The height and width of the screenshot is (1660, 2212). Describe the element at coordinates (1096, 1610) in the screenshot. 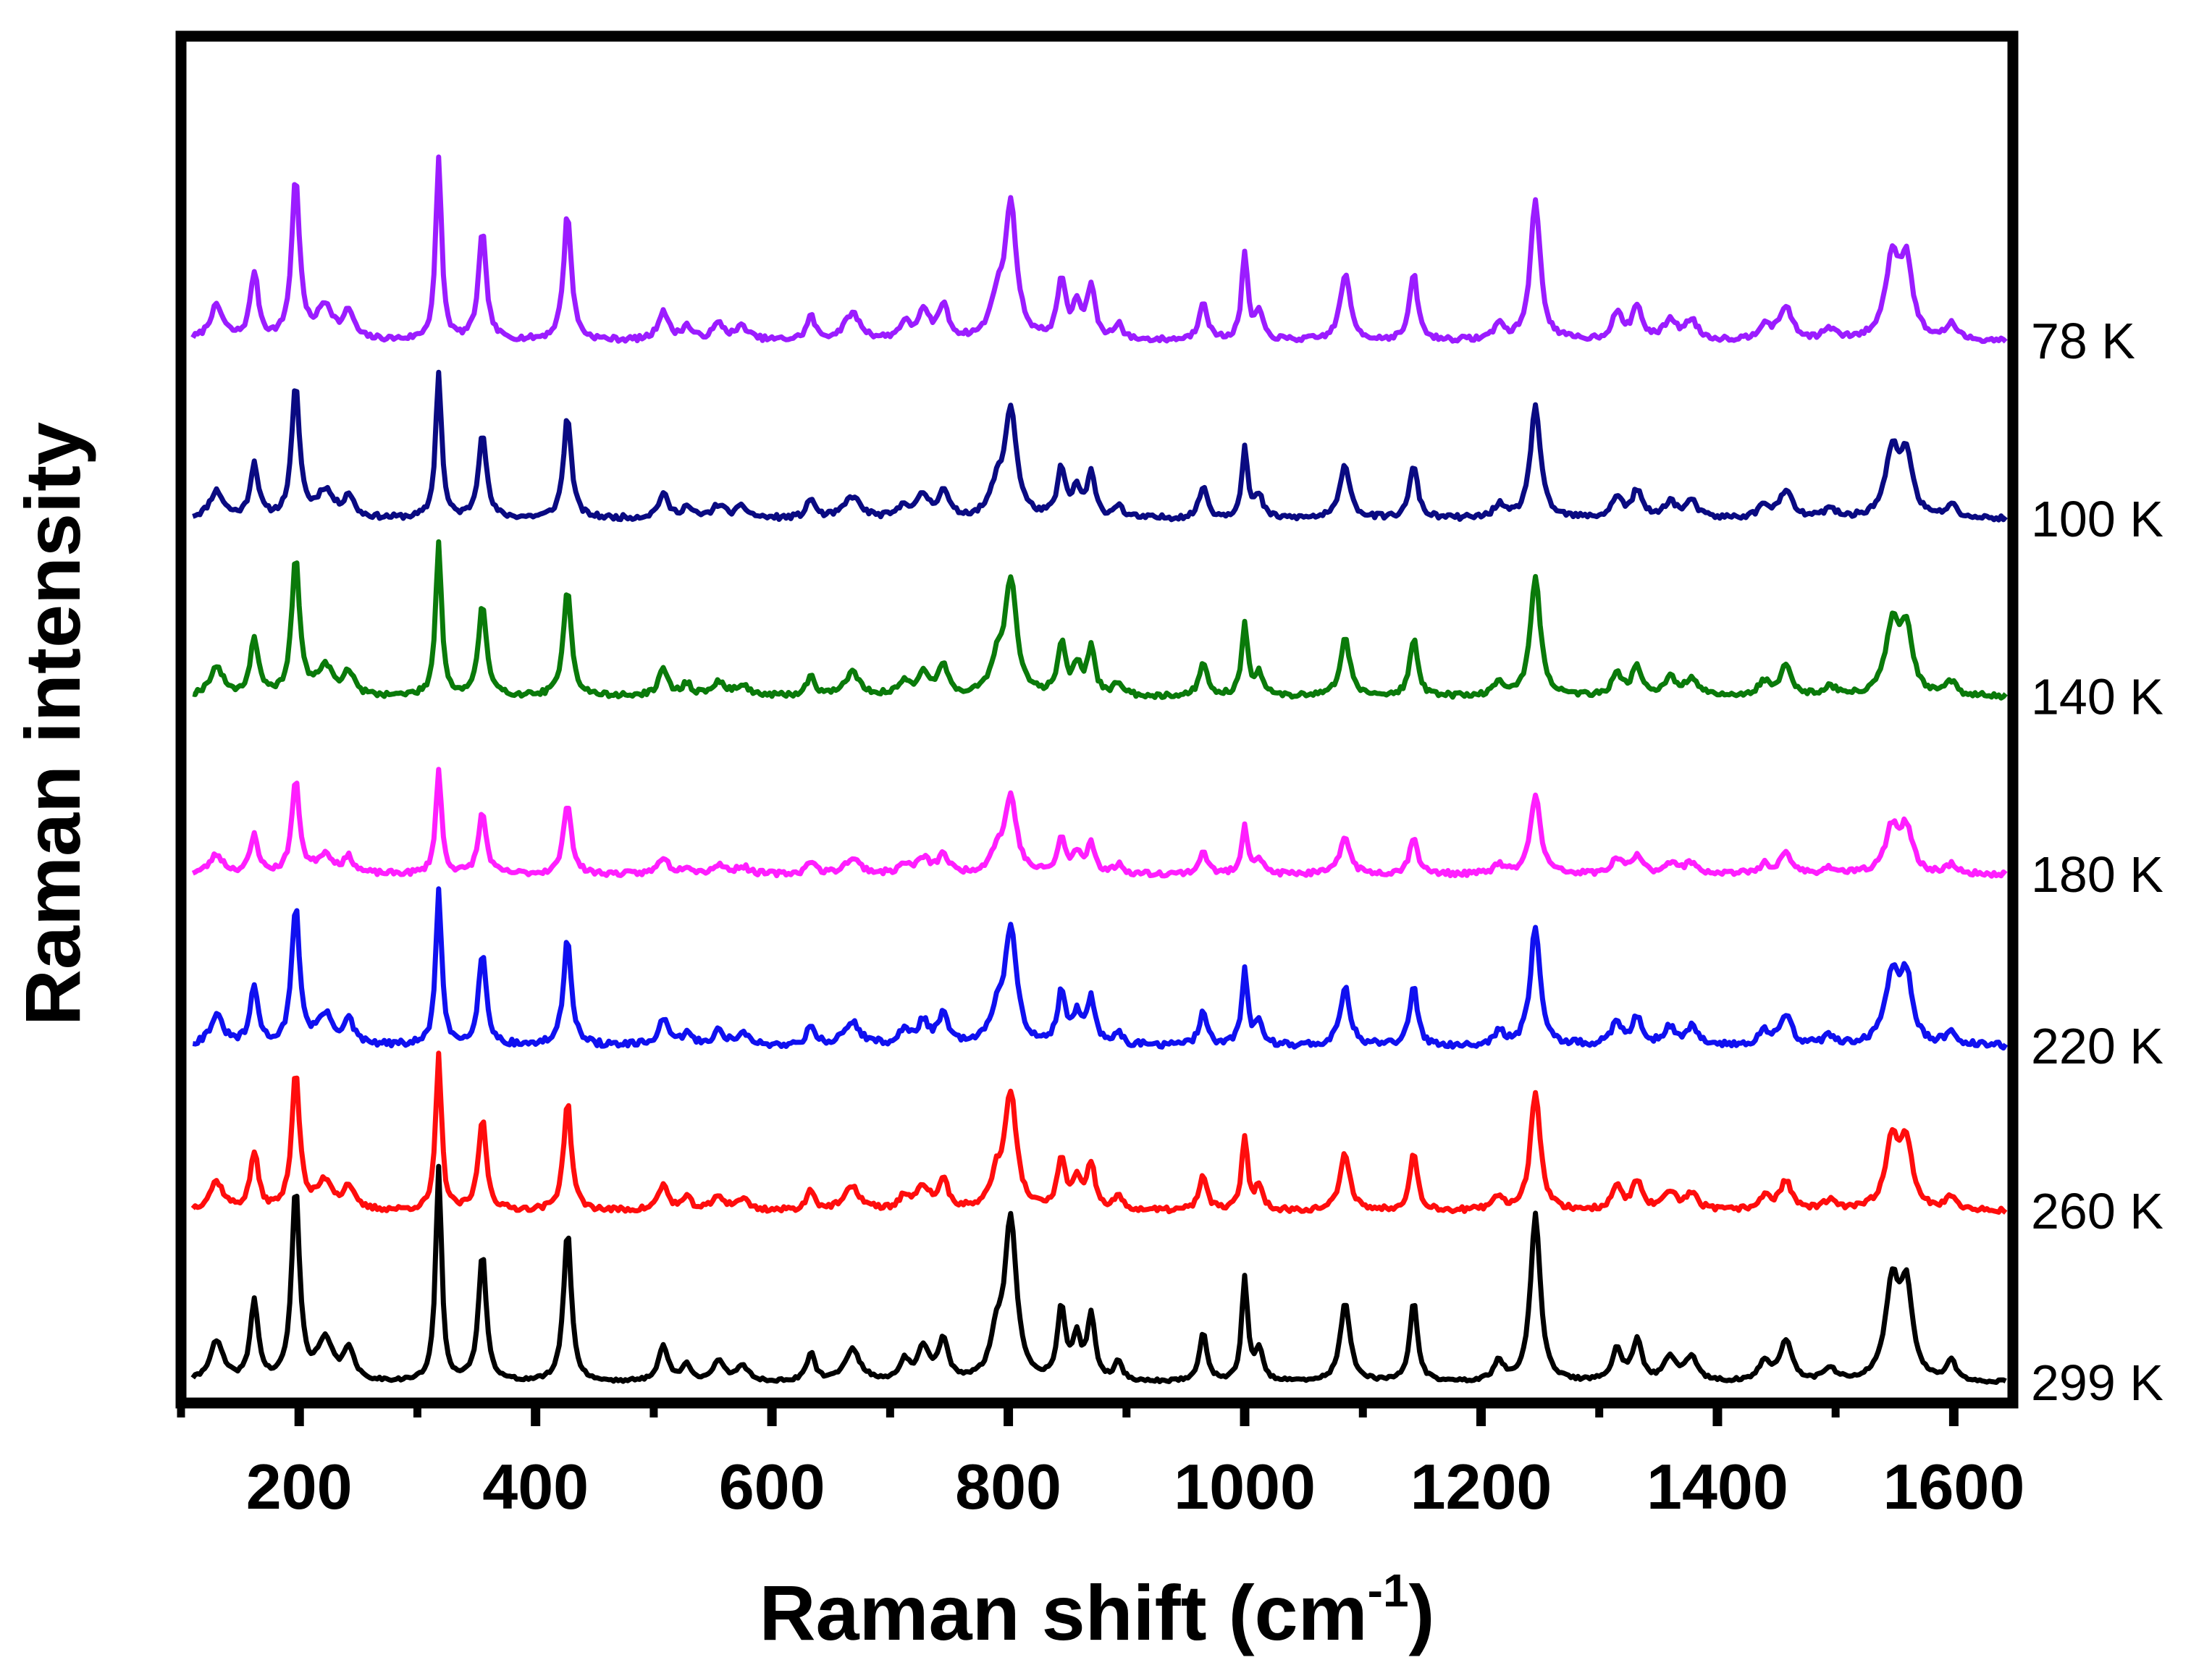

I see `x-axis-title: Raman shift (cm-1)` at that location.